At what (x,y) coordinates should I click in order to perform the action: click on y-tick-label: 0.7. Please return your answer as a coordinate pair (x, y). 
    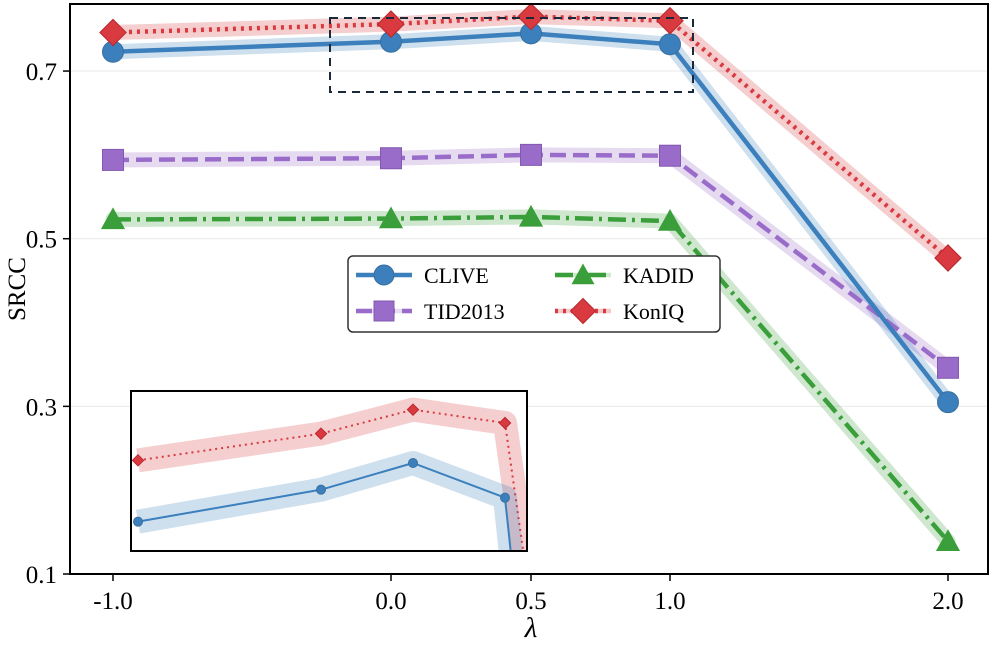
    Looking at the image, I should click on (41, 72).